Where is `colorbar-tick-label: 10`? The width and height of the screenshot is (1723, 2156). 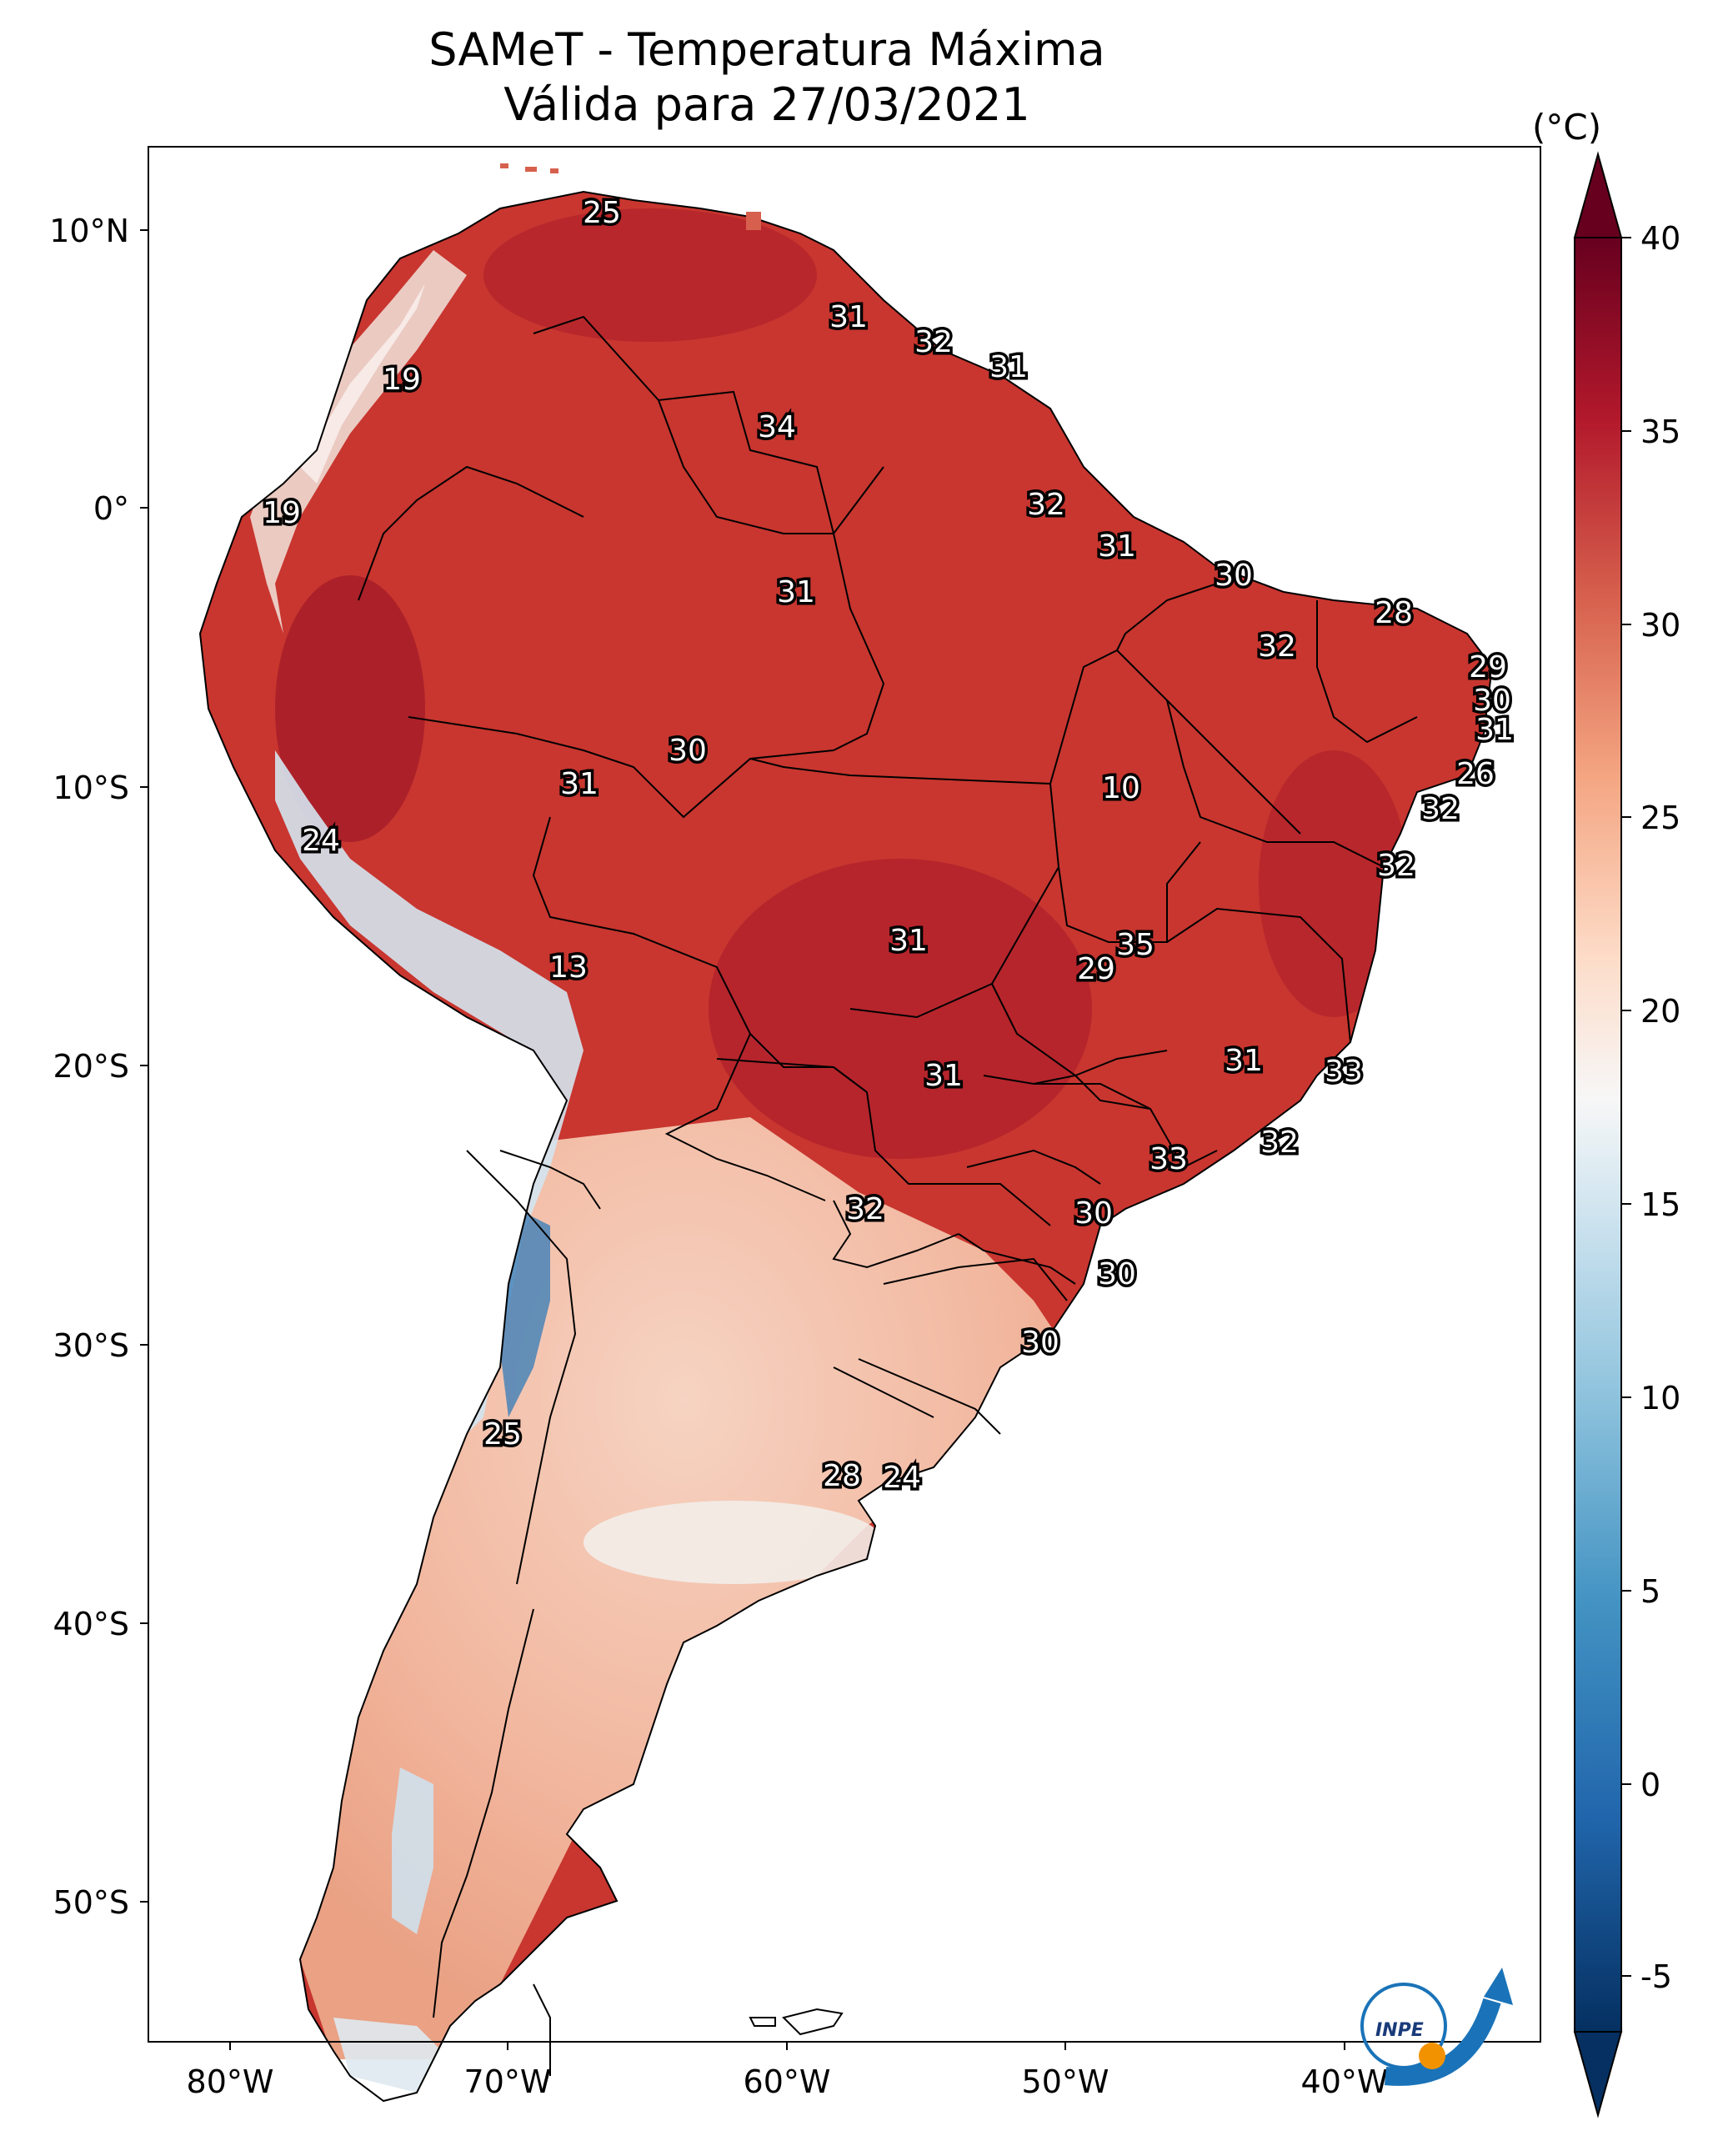
colorbar-tick-label: 10 is located at coordinates (1660, 1398).